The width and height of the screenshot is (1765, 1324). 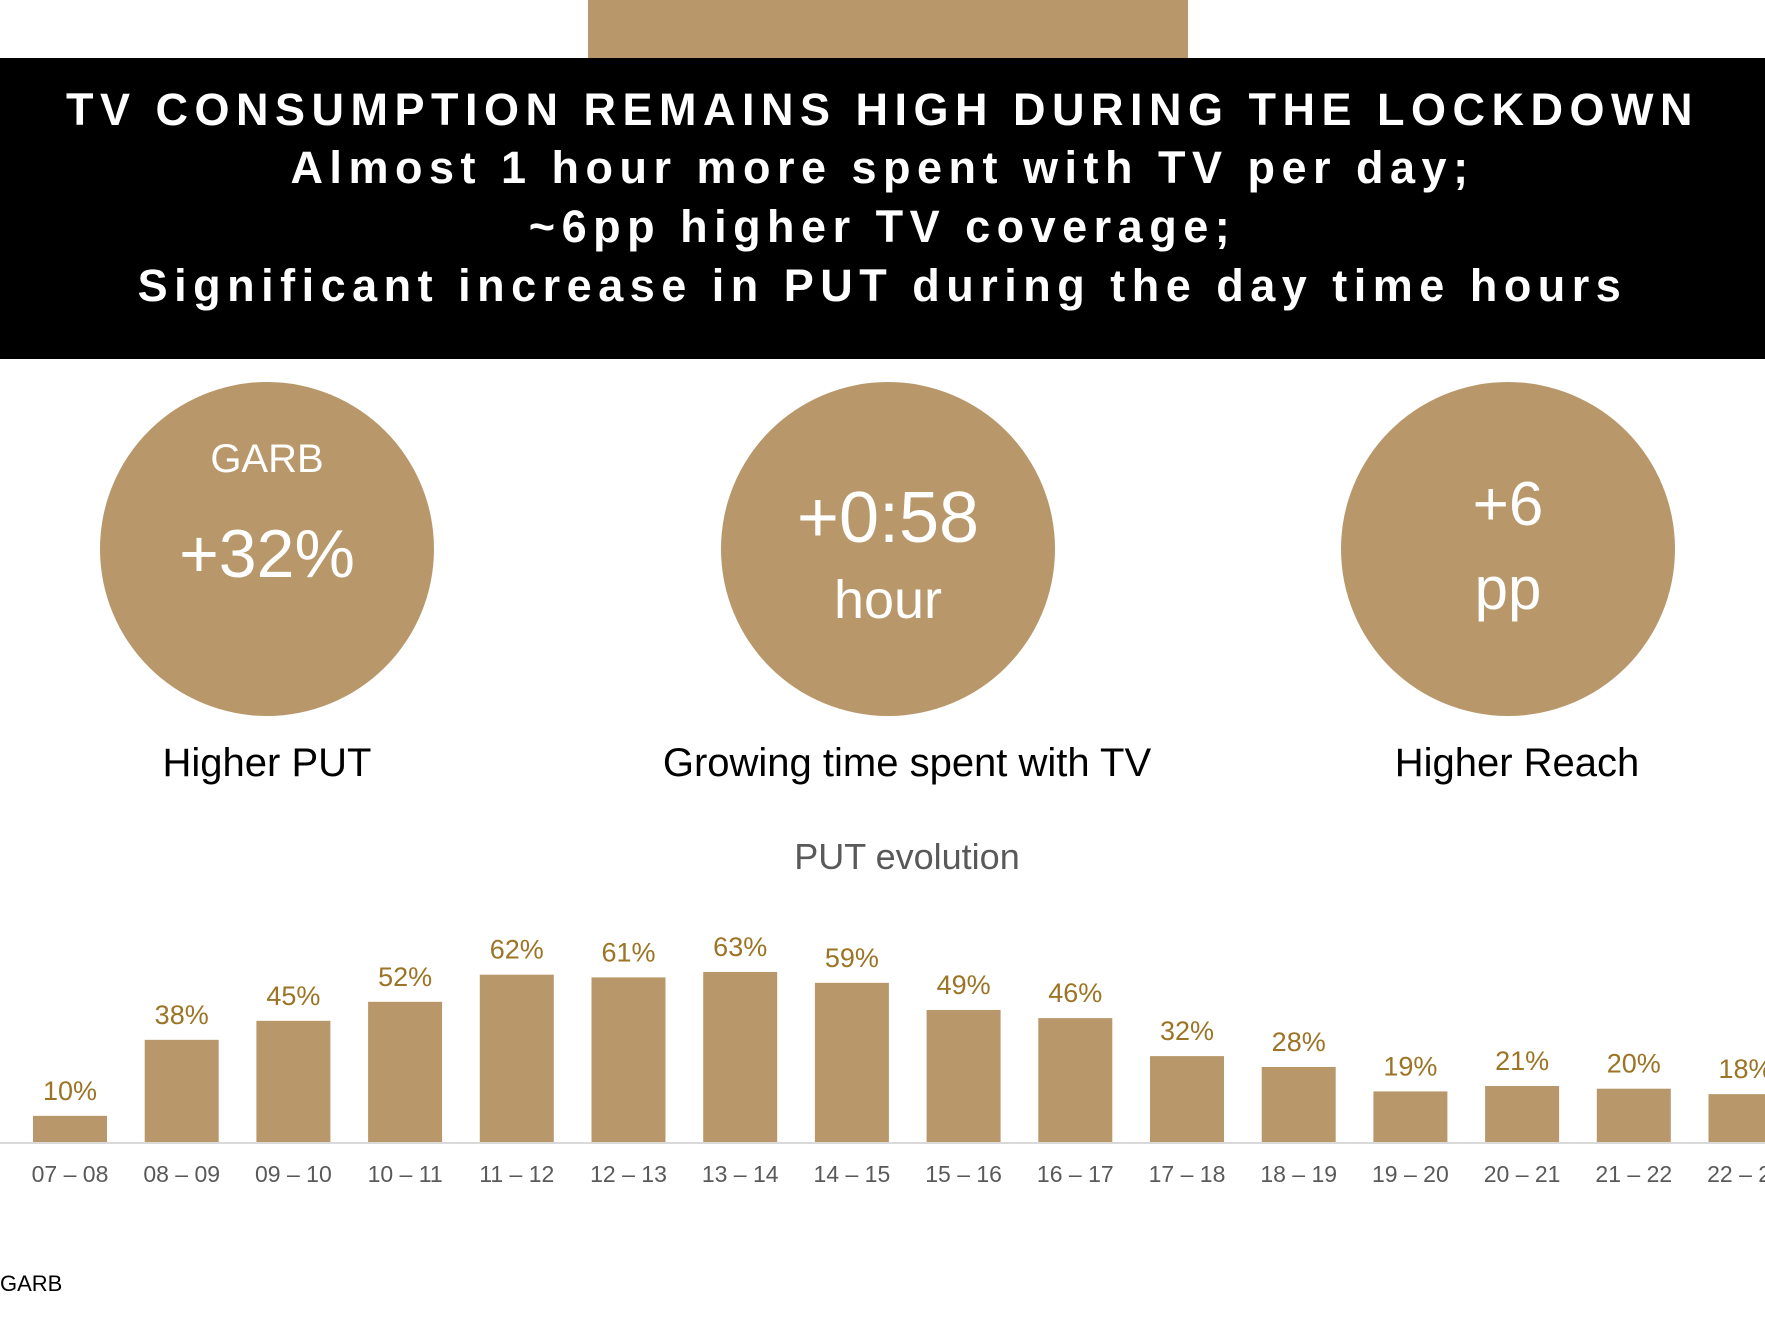 I want to click on data-label-14: 20%, so click(x=1634, y=1064).